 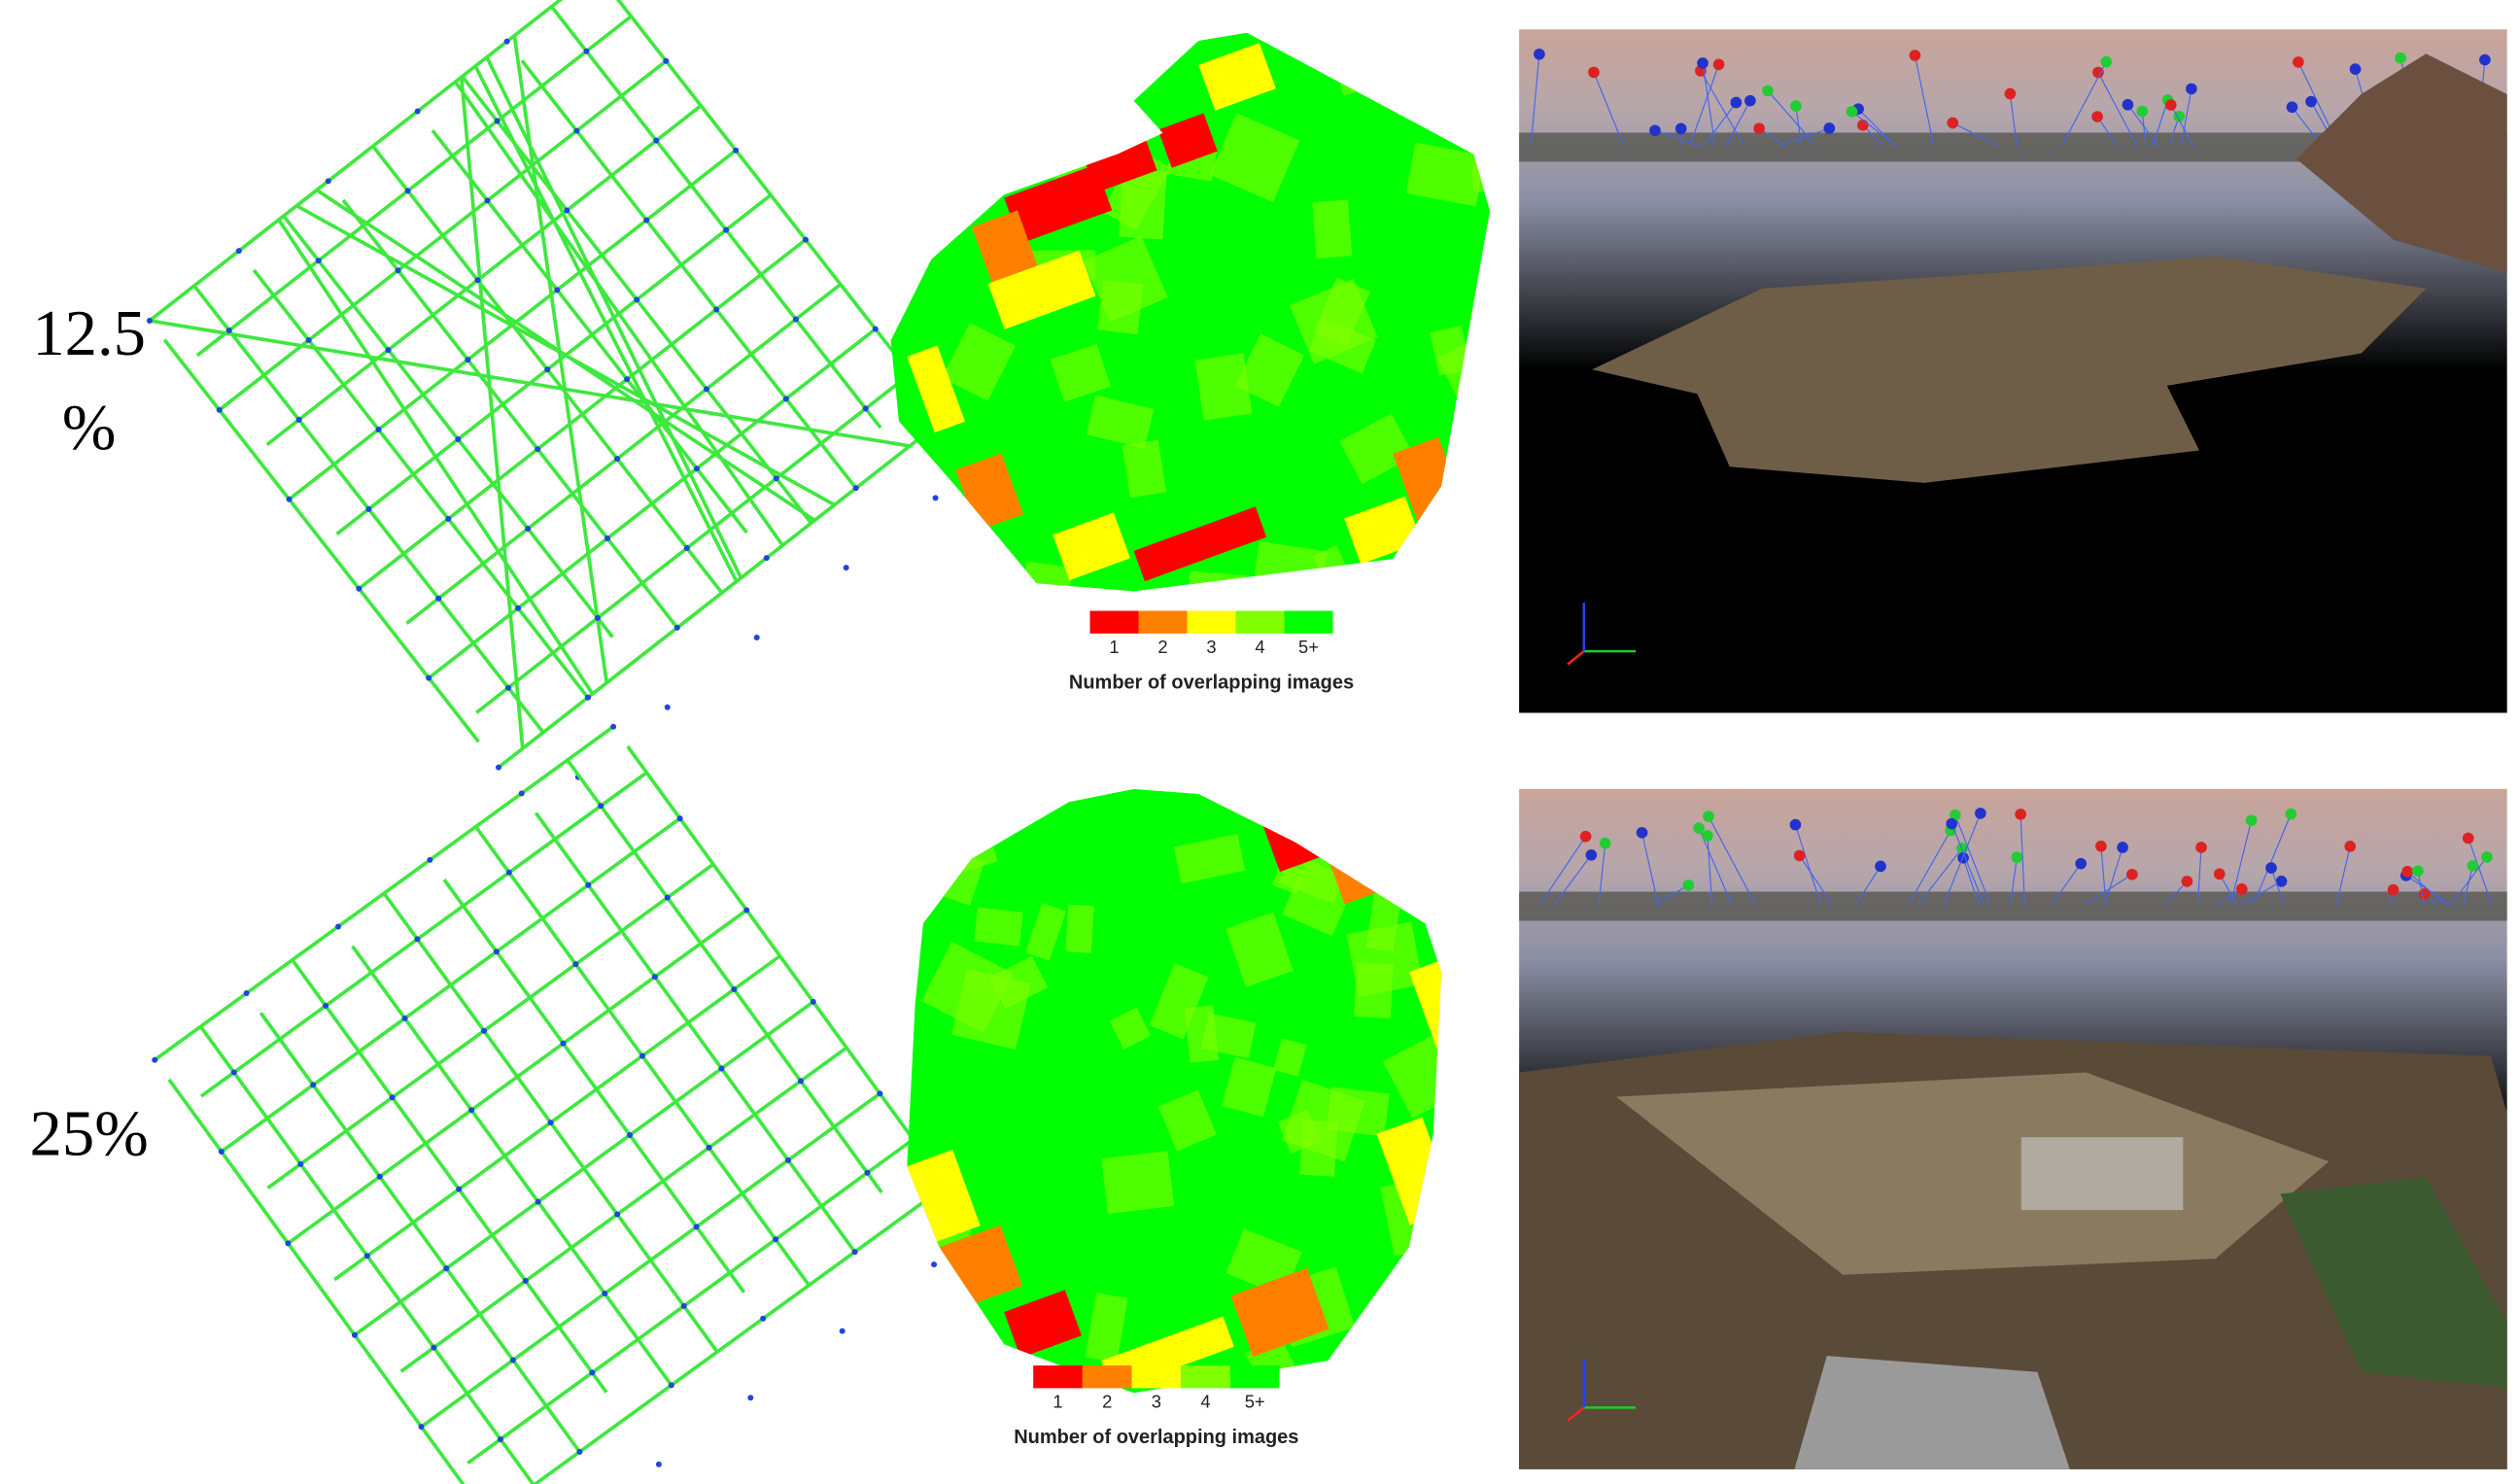 I want to click on row-label: 25%, so click(x=89, y=1133).